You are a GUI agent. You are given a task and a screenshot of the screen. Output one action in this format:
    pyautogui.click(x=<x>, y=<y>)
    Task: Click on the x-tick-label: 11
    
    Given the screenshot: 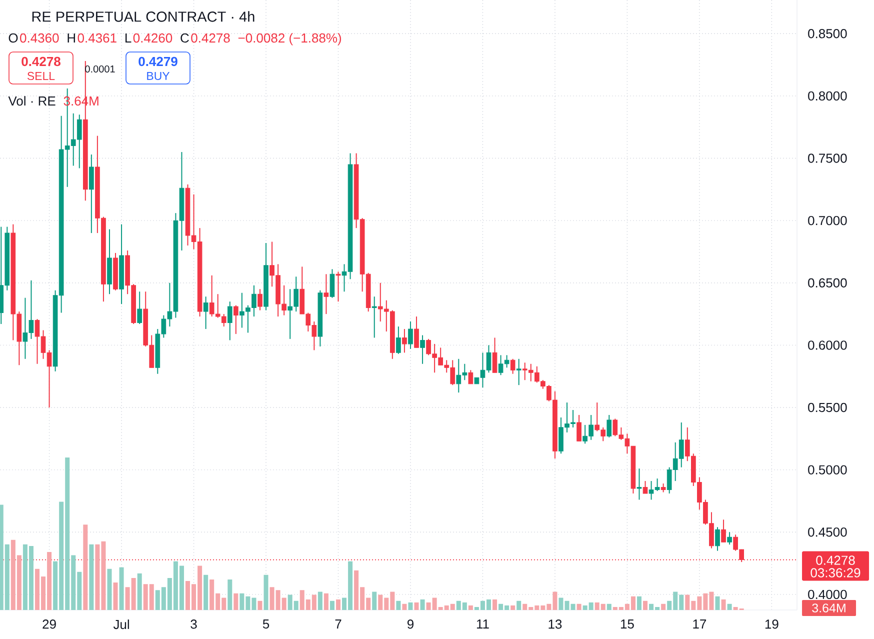 What is the action you would take?
    pyautogui.click(x=482, y=624)
    